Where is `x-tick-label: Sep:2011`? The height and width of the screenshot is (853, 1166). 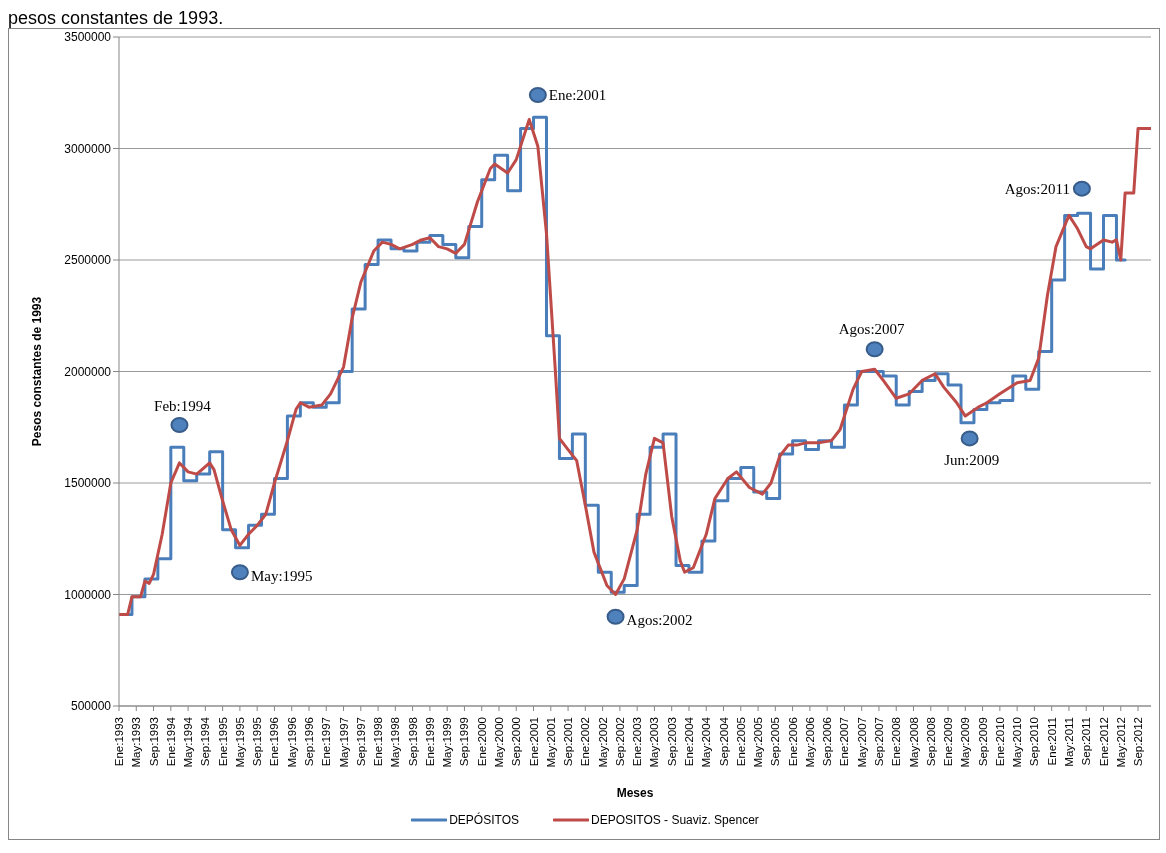 x-tick-label: Sep:2011 is located at coordinates (1086, 741).